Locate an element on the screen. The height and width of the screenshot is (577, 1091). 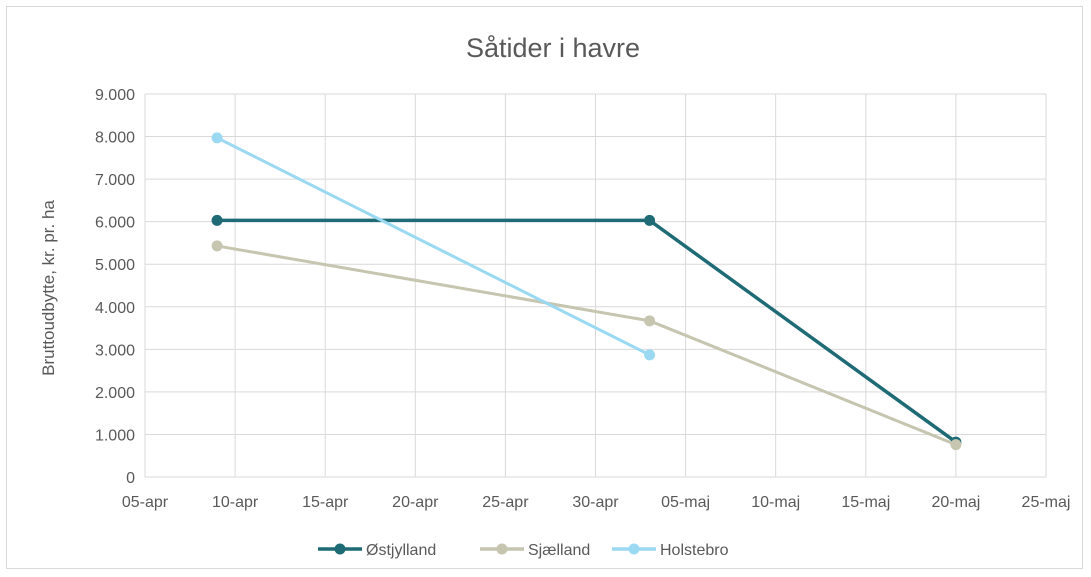
x-tick-label: 05-maj is located at coordinates (685, 502).